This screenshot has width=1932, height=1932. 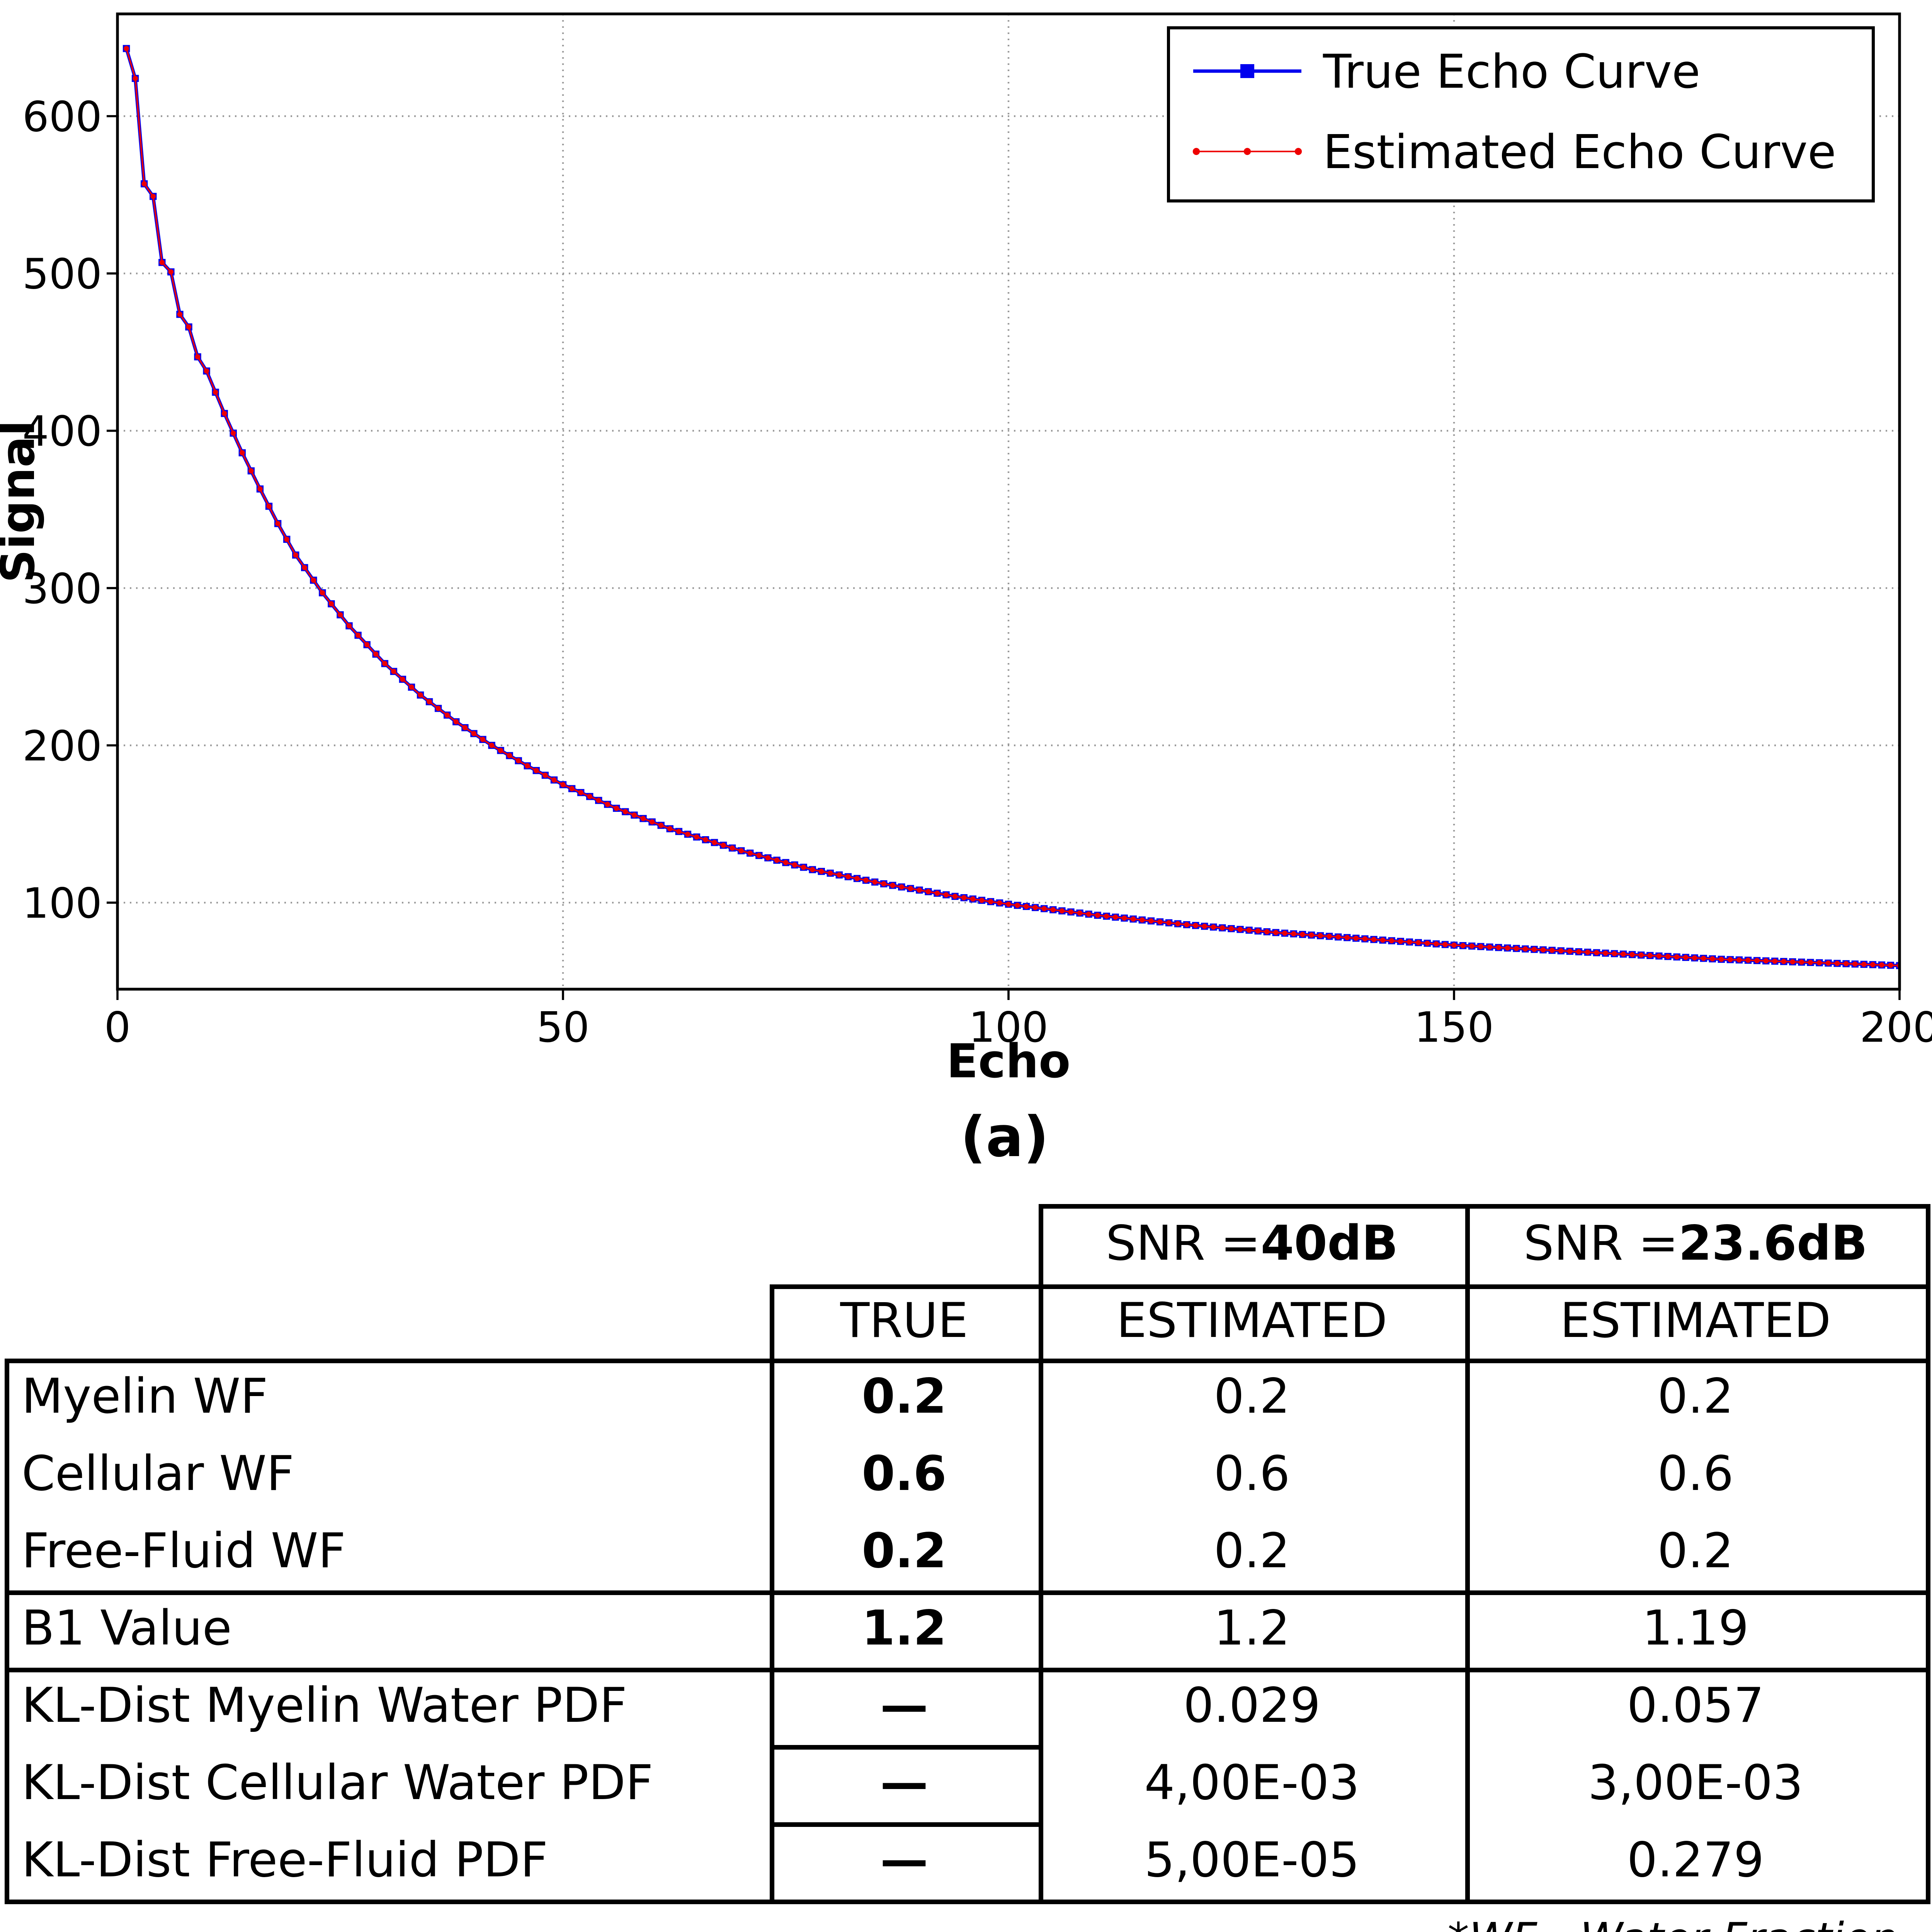 What do you see at coordinates (127, 1628) in the screenshot?
I see `row-label: B1 Value` at bounding box center [127, 1628].